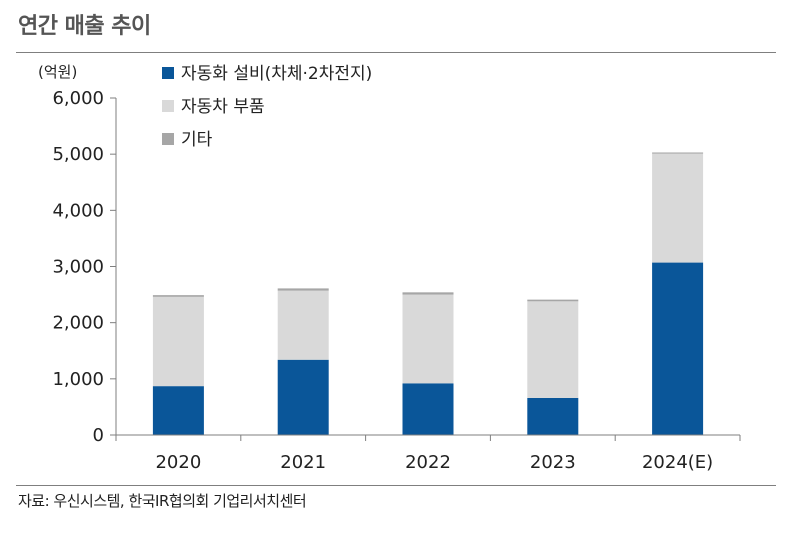 The image size is (794, 548). Describe the element at coordinates (678, 208) in the screenshot. I see `bar-2024(E)-series-1` at that location.